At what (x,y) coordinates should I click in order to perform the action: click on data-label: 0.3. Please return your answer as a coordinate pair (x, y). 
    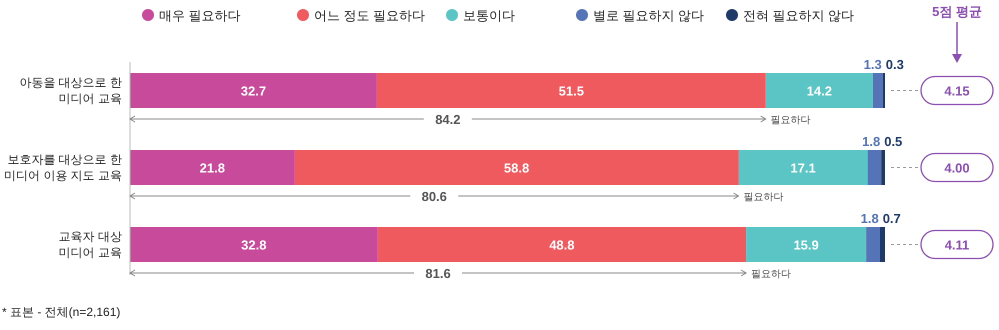
    Looking at the image, I should click on (895, 64).